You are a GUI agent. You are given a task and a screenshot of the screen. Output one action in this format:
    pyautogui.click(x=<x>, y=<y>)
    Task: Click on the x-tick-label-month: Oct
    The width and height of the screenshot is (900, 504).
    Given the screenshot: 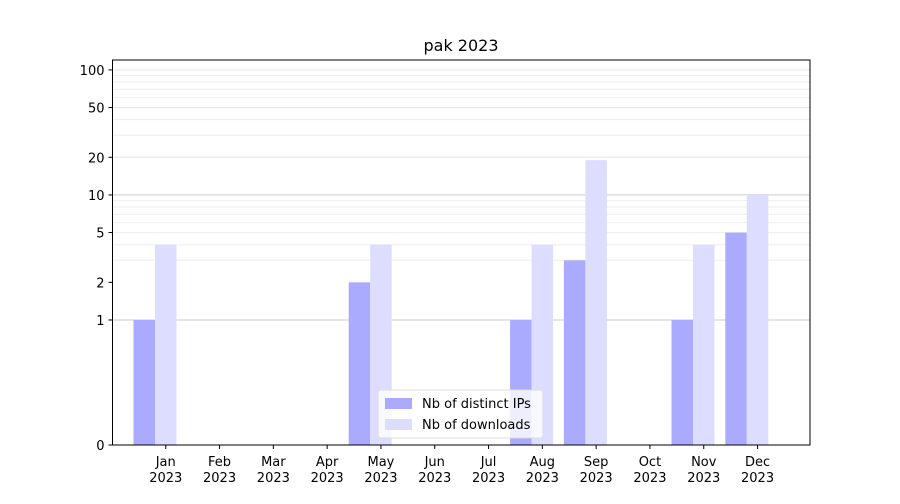 What is the action you would take?
    pyautogui.click(x=650, y=462)
    